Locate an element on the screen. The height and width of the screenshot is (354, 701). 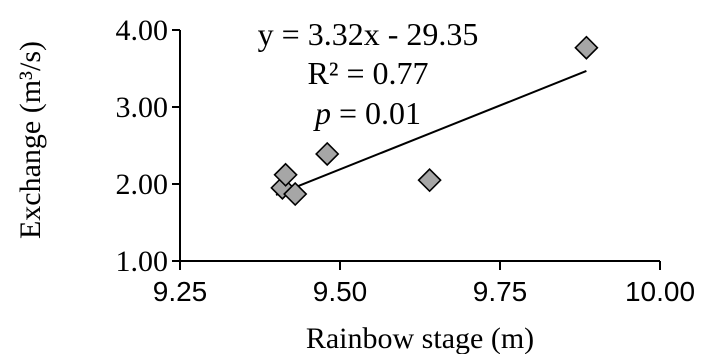
x-tick-label: 9.25 is located at coordinates (180, 291).